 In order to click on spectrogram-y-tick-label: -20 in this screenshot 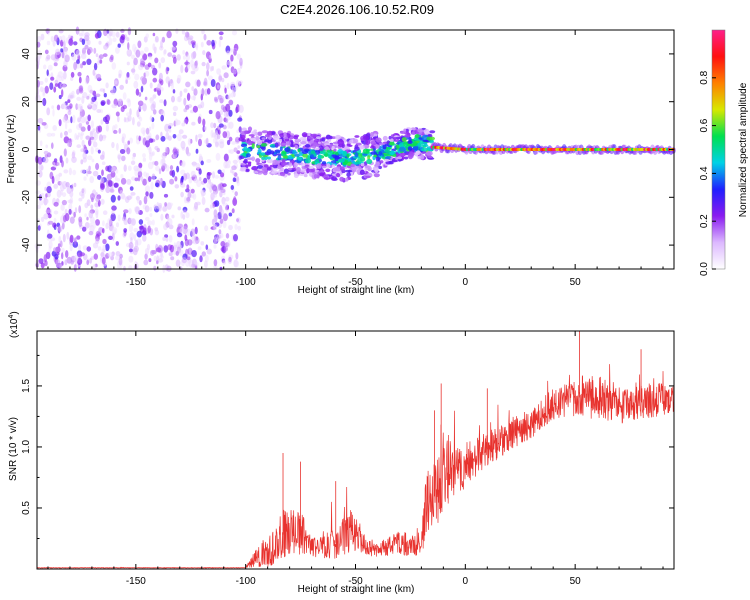, I will do `click(26, 197)`.